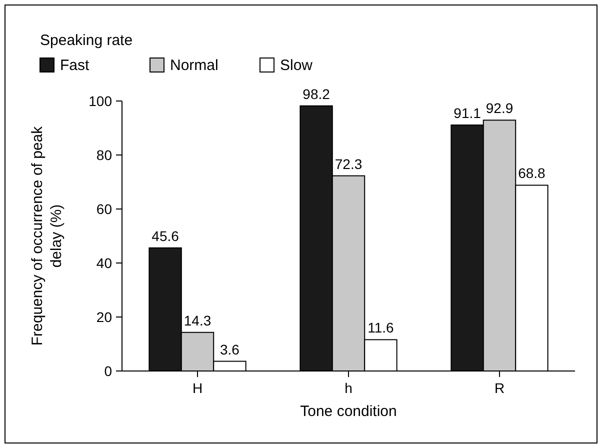 The width and height of the screenshot is (602, 448). What do you see at coordinates (104, 208) in the screenshot?
I see `y-tick-label: 60` at bounding box center [104, 208].